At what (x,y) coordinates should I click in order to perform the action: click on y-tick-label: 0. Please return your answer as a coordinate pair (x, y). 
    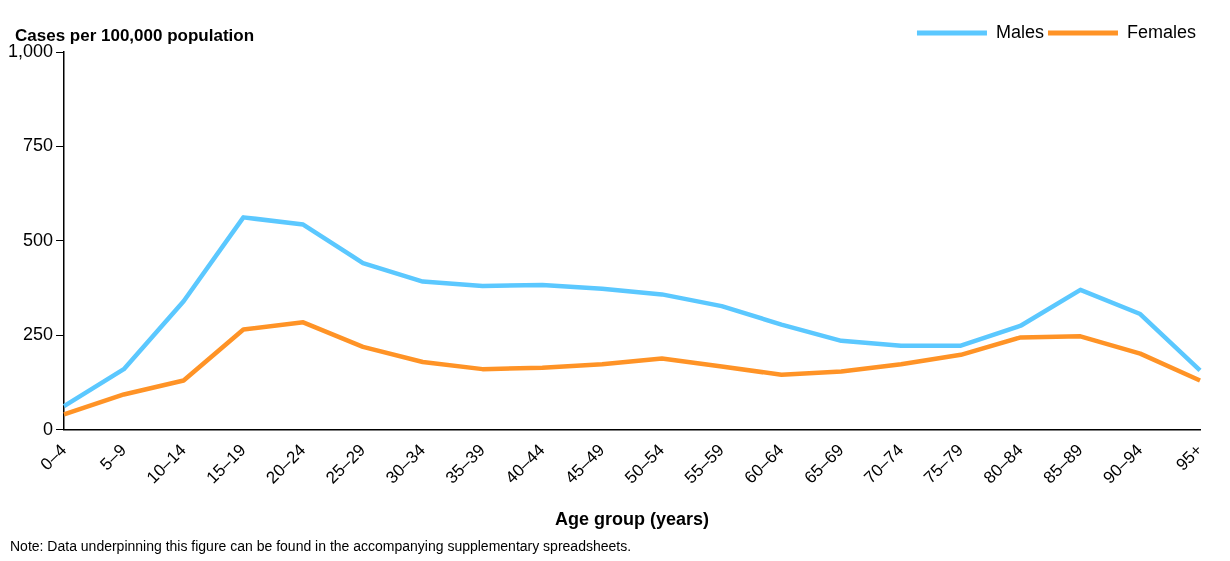
    Looking at the image, I should click on (48, 428).